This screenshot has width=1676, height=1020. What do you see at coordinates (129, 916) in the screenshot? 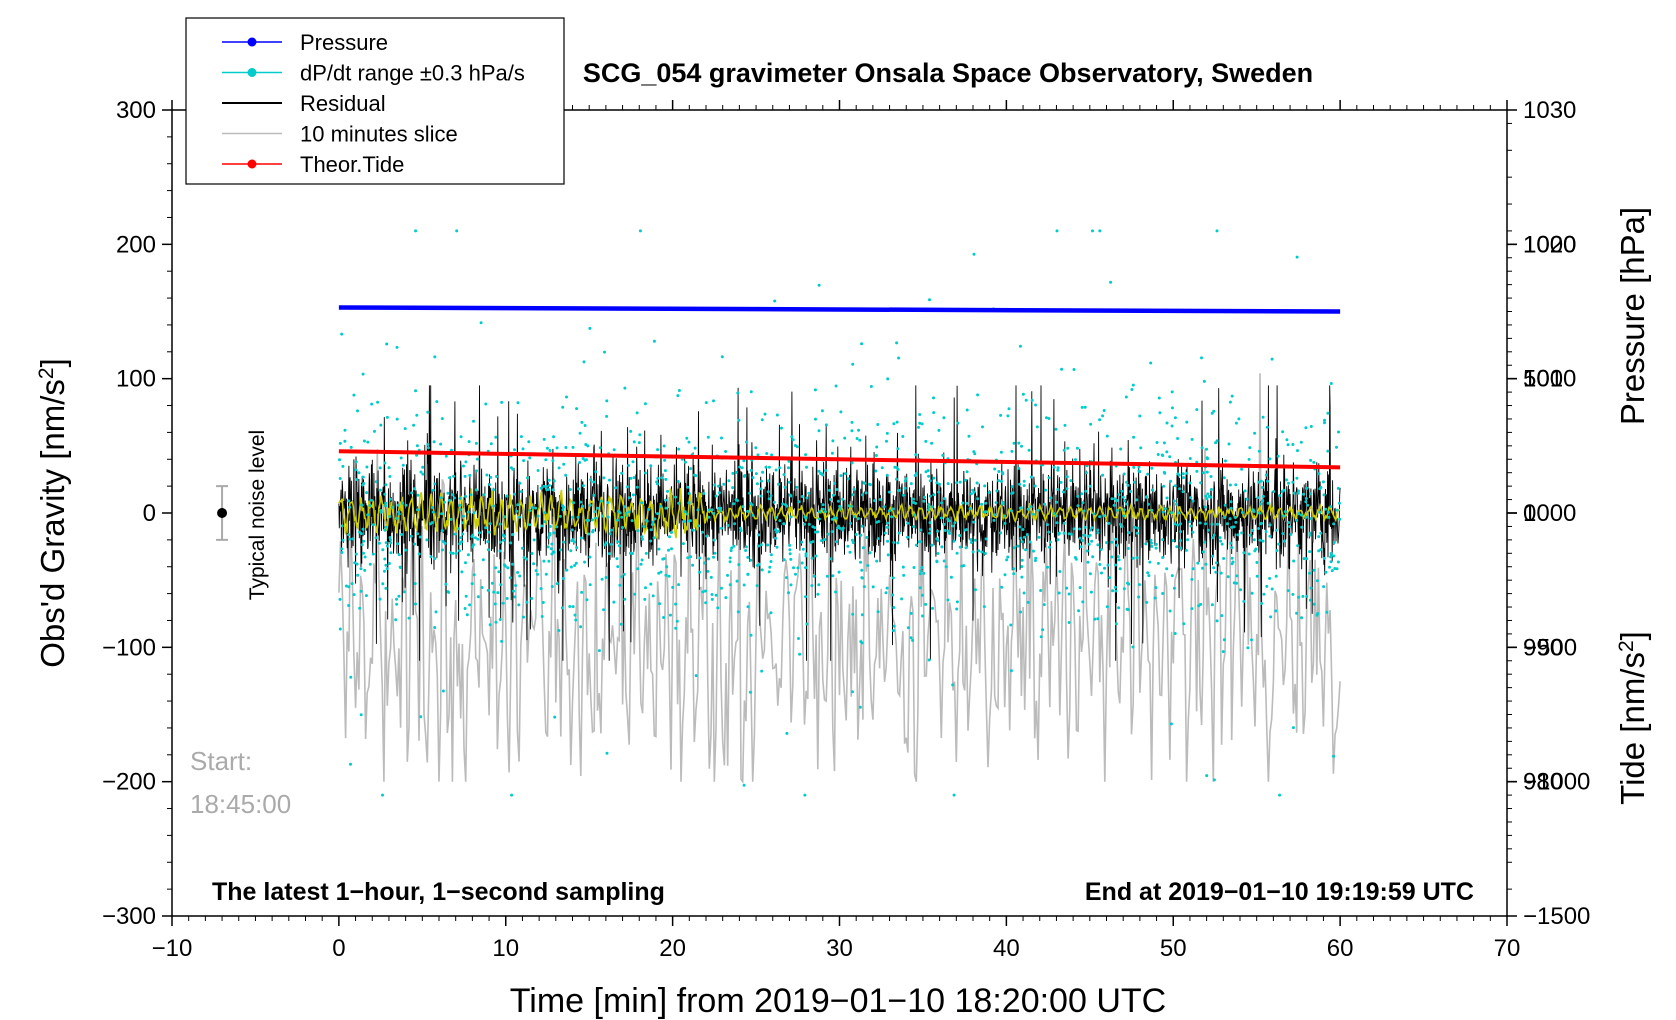
I see `y-tick-label: −300` at bounding box center [129, 916].